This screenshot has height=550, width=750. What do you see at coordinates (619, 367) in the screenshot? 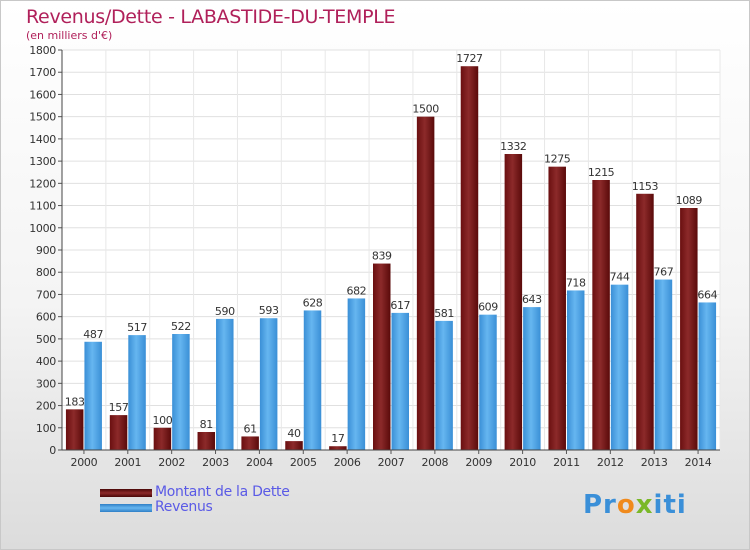
I see `bar-revenus-2012` at bounding box center [619, 367].